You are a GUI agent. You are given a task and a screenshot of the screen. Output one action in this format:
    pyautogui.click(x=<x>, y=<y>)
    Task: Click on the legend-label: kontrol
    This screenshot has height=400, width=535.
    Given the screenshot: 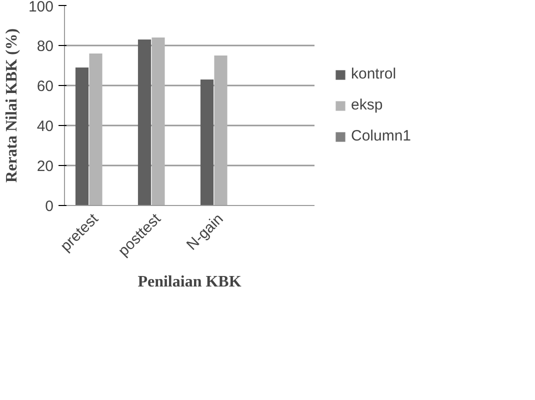 What is the action you would take?
    pyautogui.click(x=373, y=74)
    